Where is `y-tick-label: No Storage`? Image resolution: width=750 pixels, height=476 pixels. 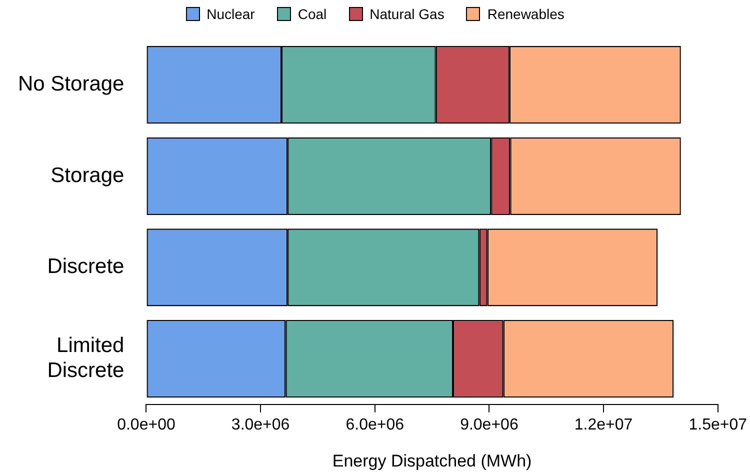
y-tick-label: No Storage is located at coordinates (71, 84).